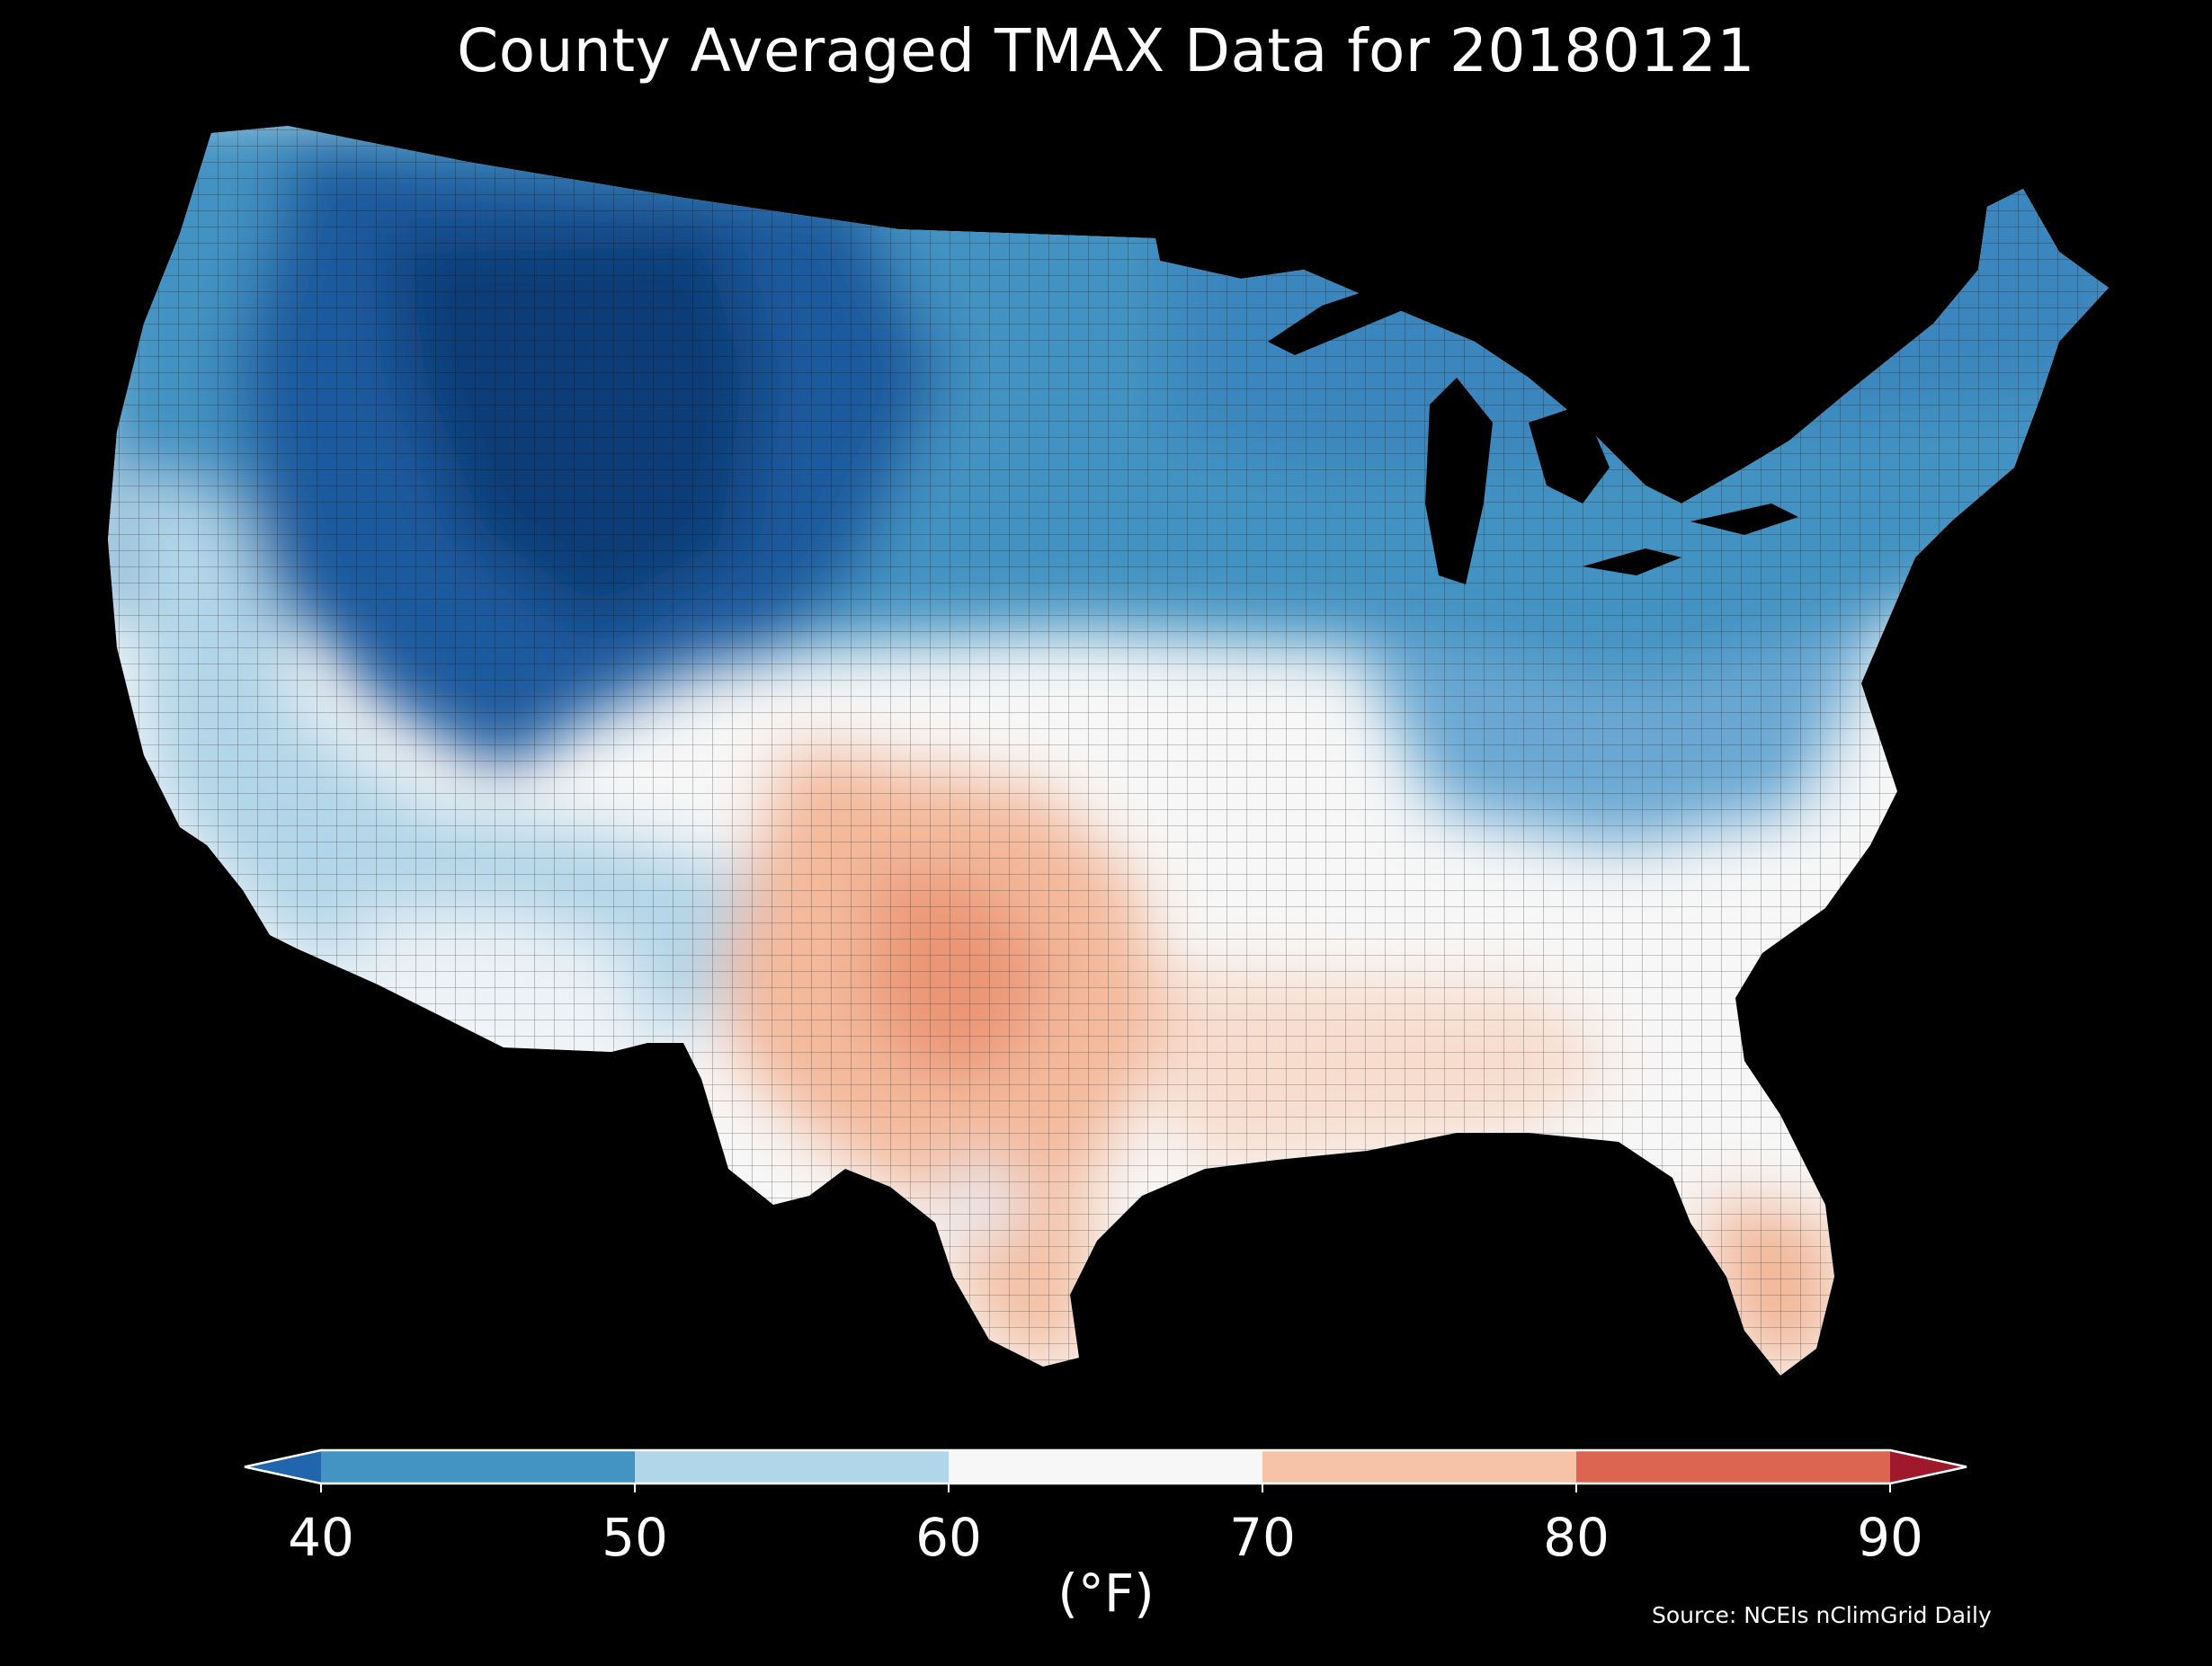 This screenshot has height=1666, width=2212. I want to click on colorbar-extend-low, so click(283, 1466).